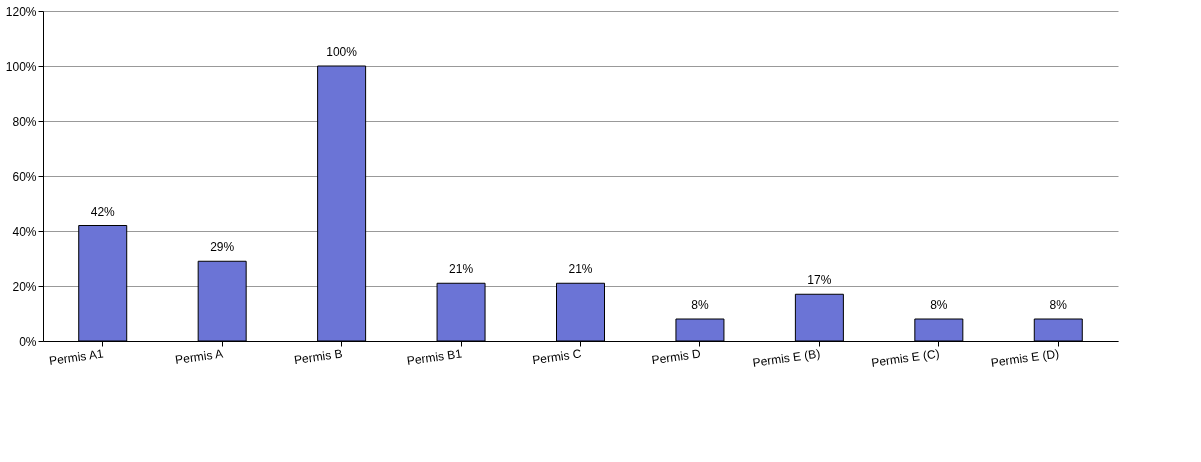 The height and width of the screenshot is (462, 1201). What do you see at coordinates (24, 176) in the screenshot?
I see `y-tick-label: 60%` at bounding box center [24, 176].